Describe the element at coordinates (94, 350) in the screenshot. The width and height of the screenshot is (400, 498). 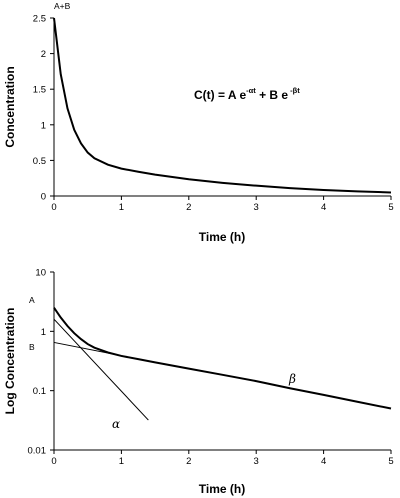
I see `beta-extrapolation-line` at that location.